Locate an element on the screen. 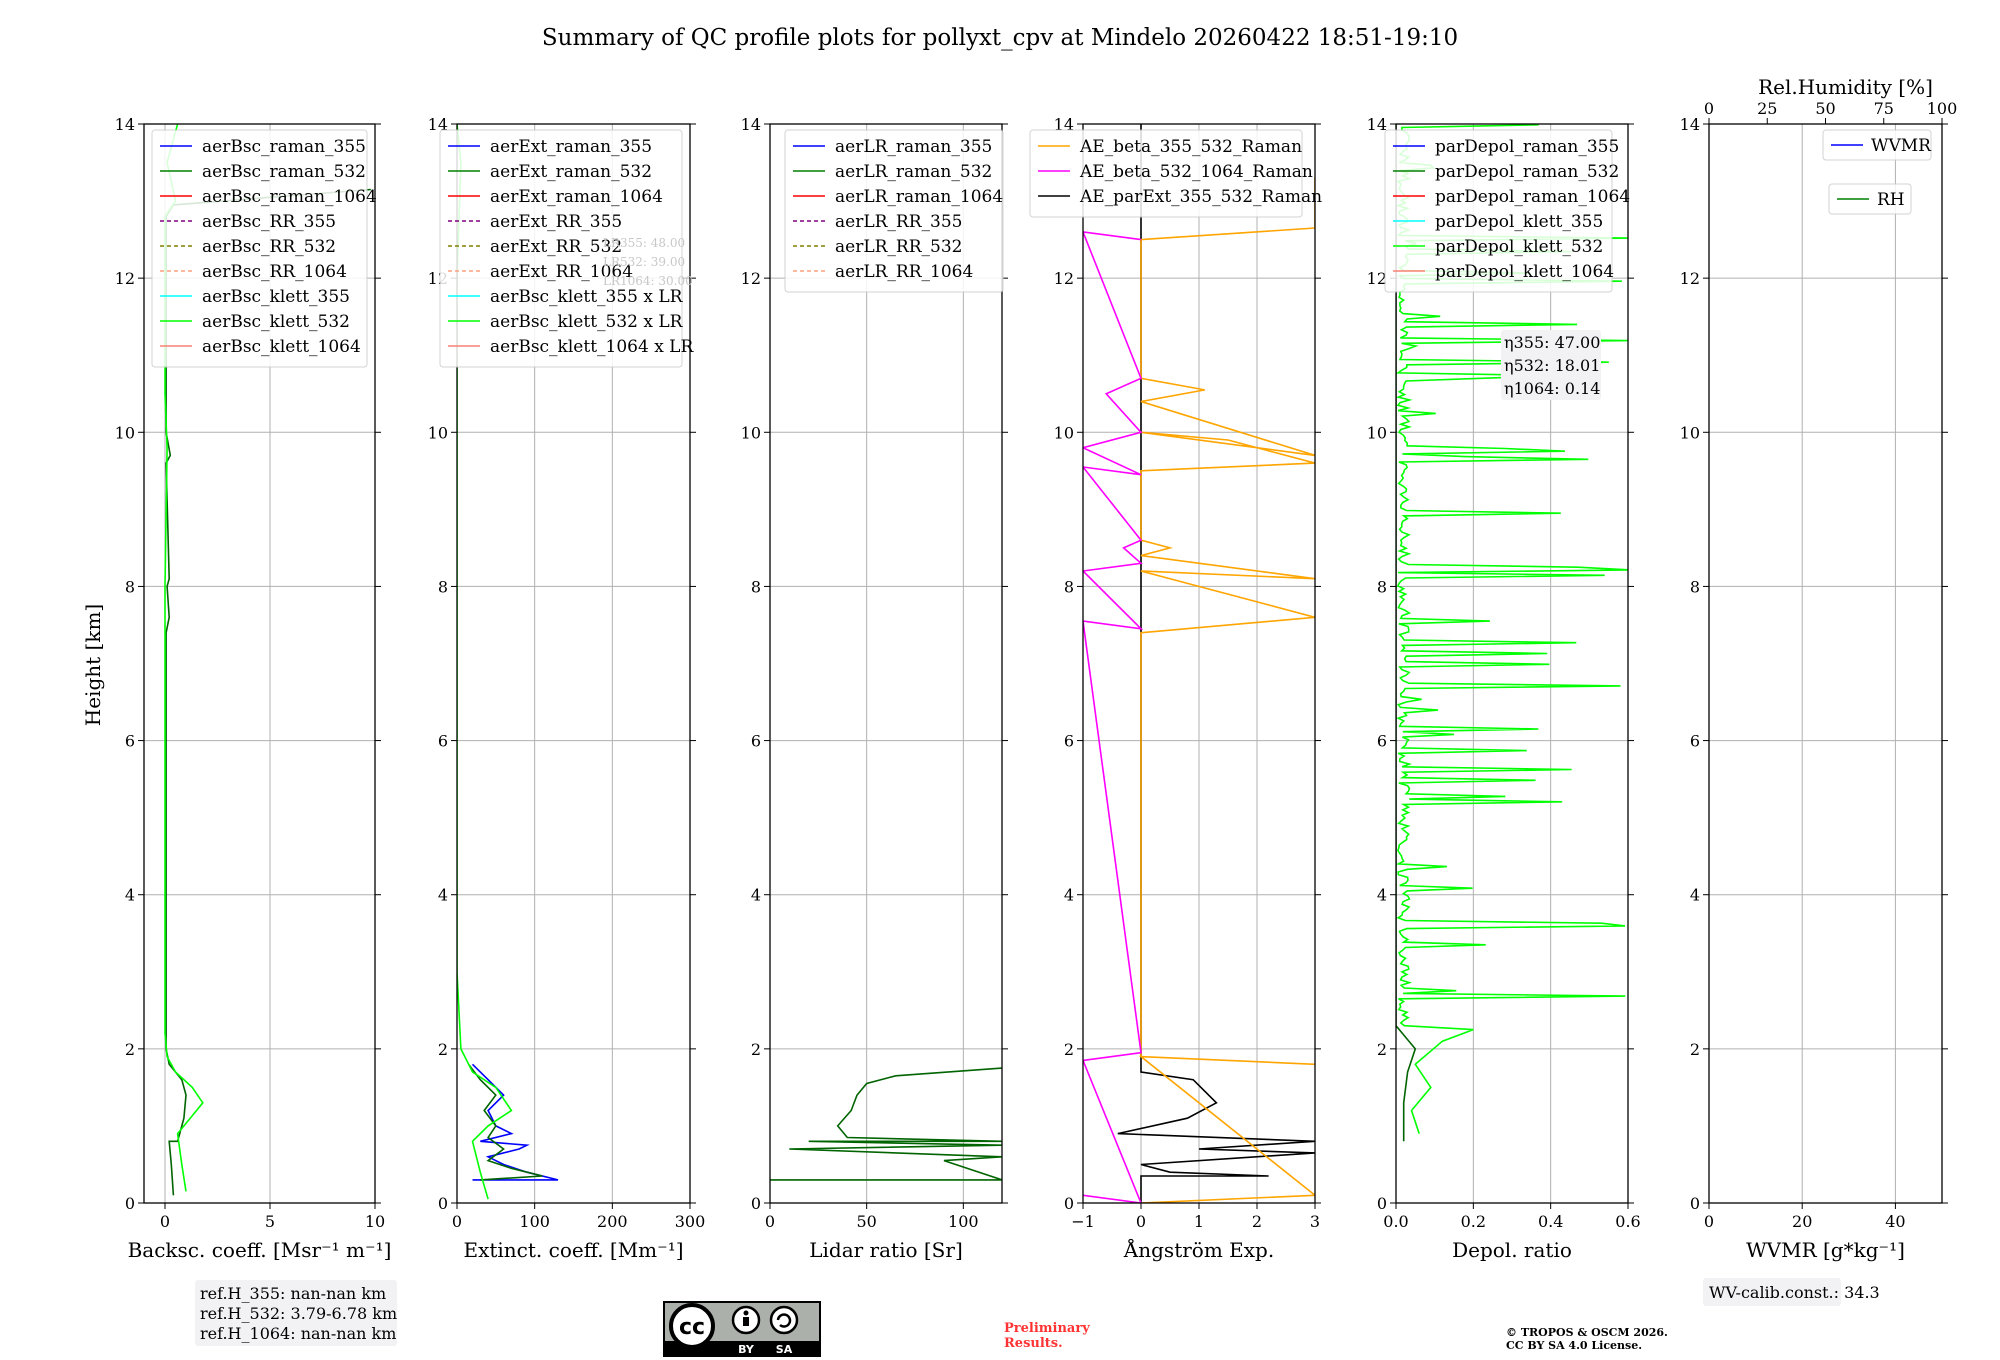  lidar-ratio-note: LR532: 39.00 is located at coordinates (644, 262).